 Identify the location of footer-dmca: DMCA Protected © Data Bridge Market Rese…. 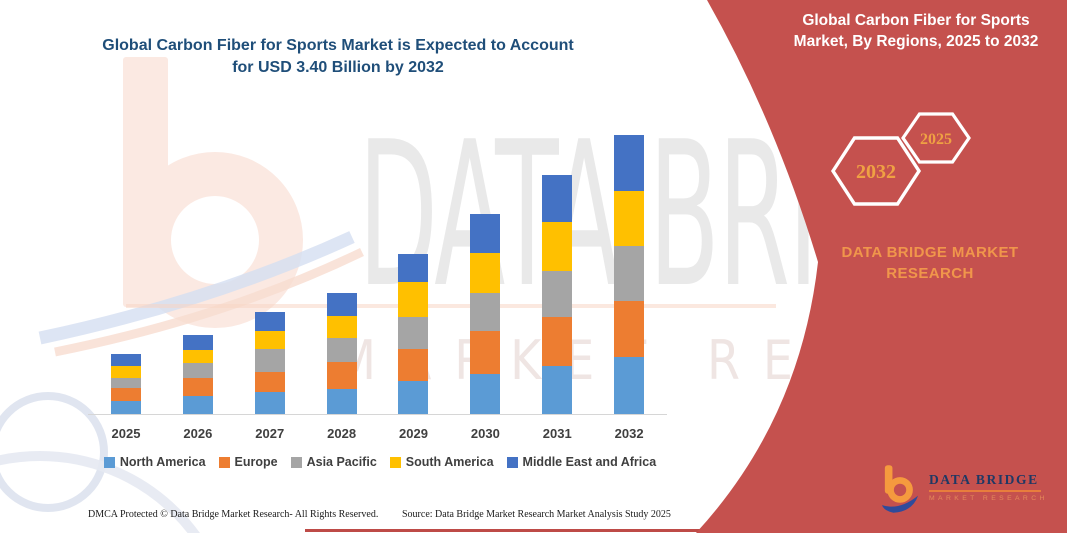
(233, 514).